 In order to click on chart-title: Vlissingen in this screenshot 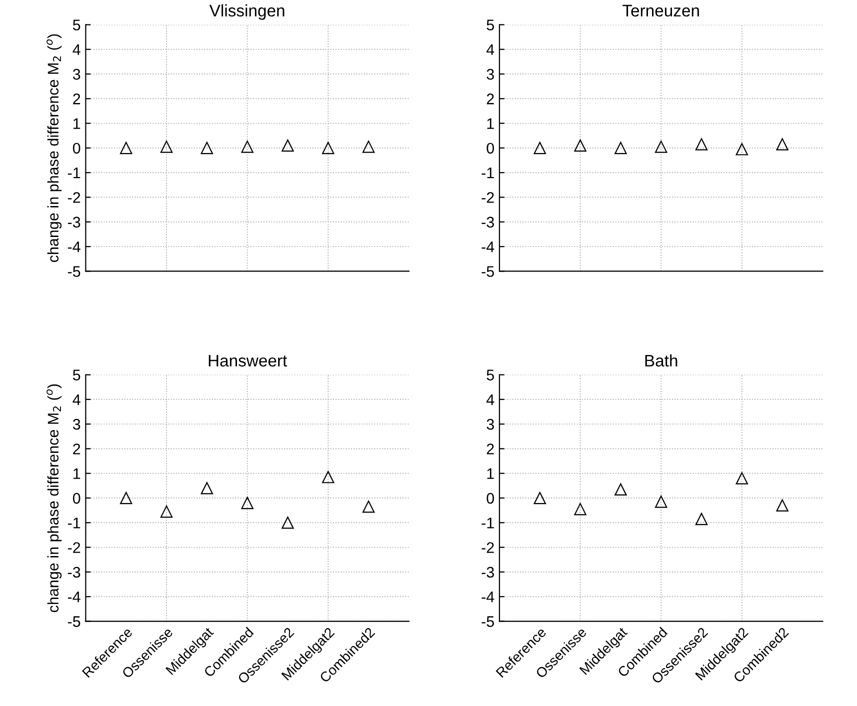, I will do `click(246, 12)`.